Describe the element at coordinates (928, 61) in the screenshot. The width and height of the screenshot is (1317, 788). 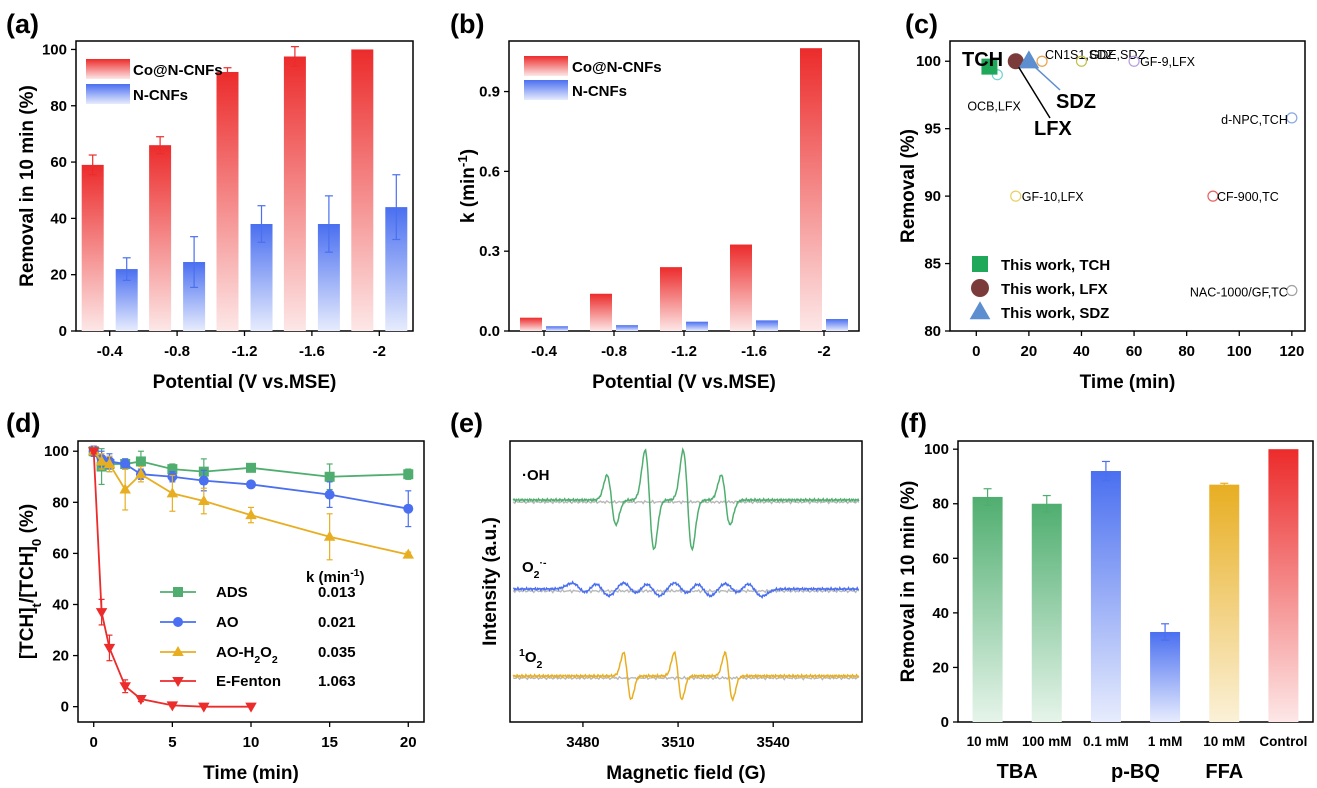
I see `panel-c-y-tick-label: 100` at that location.